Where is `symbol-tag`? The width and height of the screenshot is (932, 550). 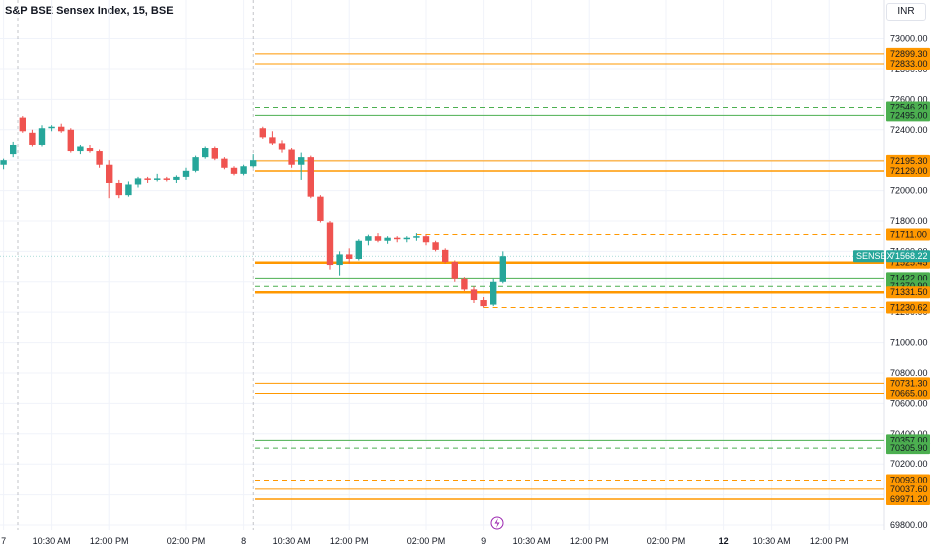 symbol-tag is located at coordinates (868, 256).